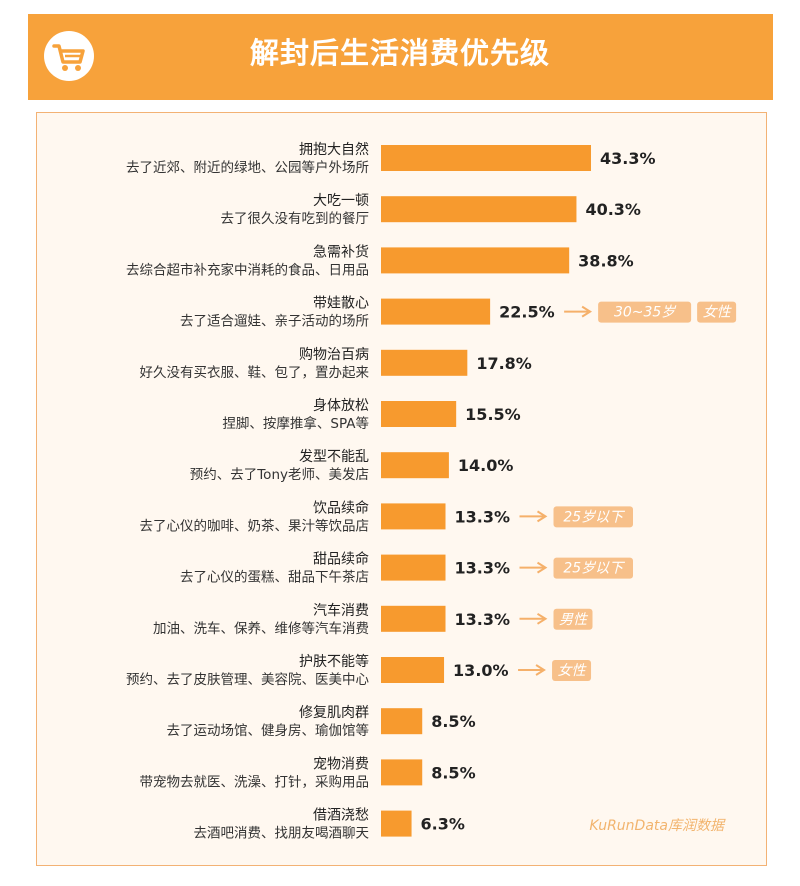  What do you see at coordinates (341, 816) in the screenshot?
I see `category-name: 借酒浇愁` at bounding box center [341, 816].